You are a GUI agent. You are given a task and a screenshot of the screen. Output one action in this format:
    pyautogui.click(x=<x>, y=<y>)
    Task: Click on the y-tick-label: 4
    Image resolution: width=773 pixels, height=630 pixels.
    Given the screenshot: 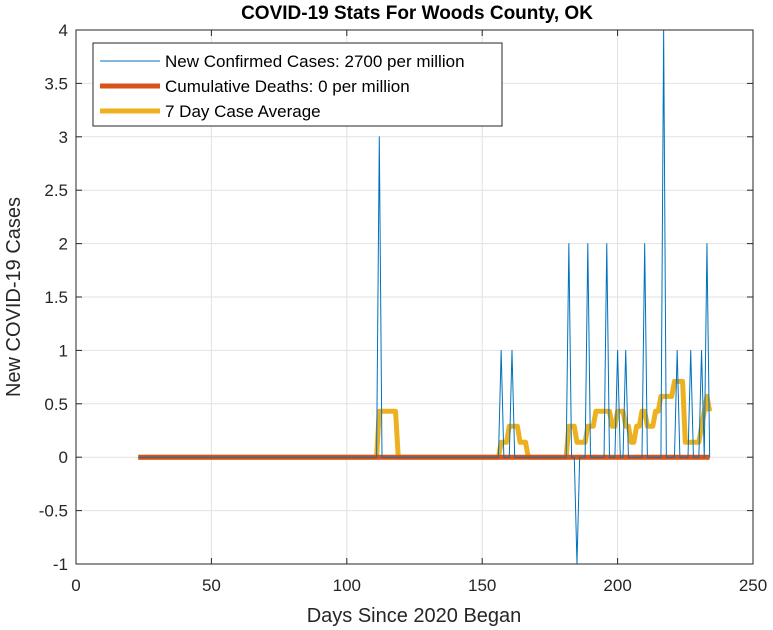 What is the action you would take?
    pyautogui.click(x=63, y=30)
    